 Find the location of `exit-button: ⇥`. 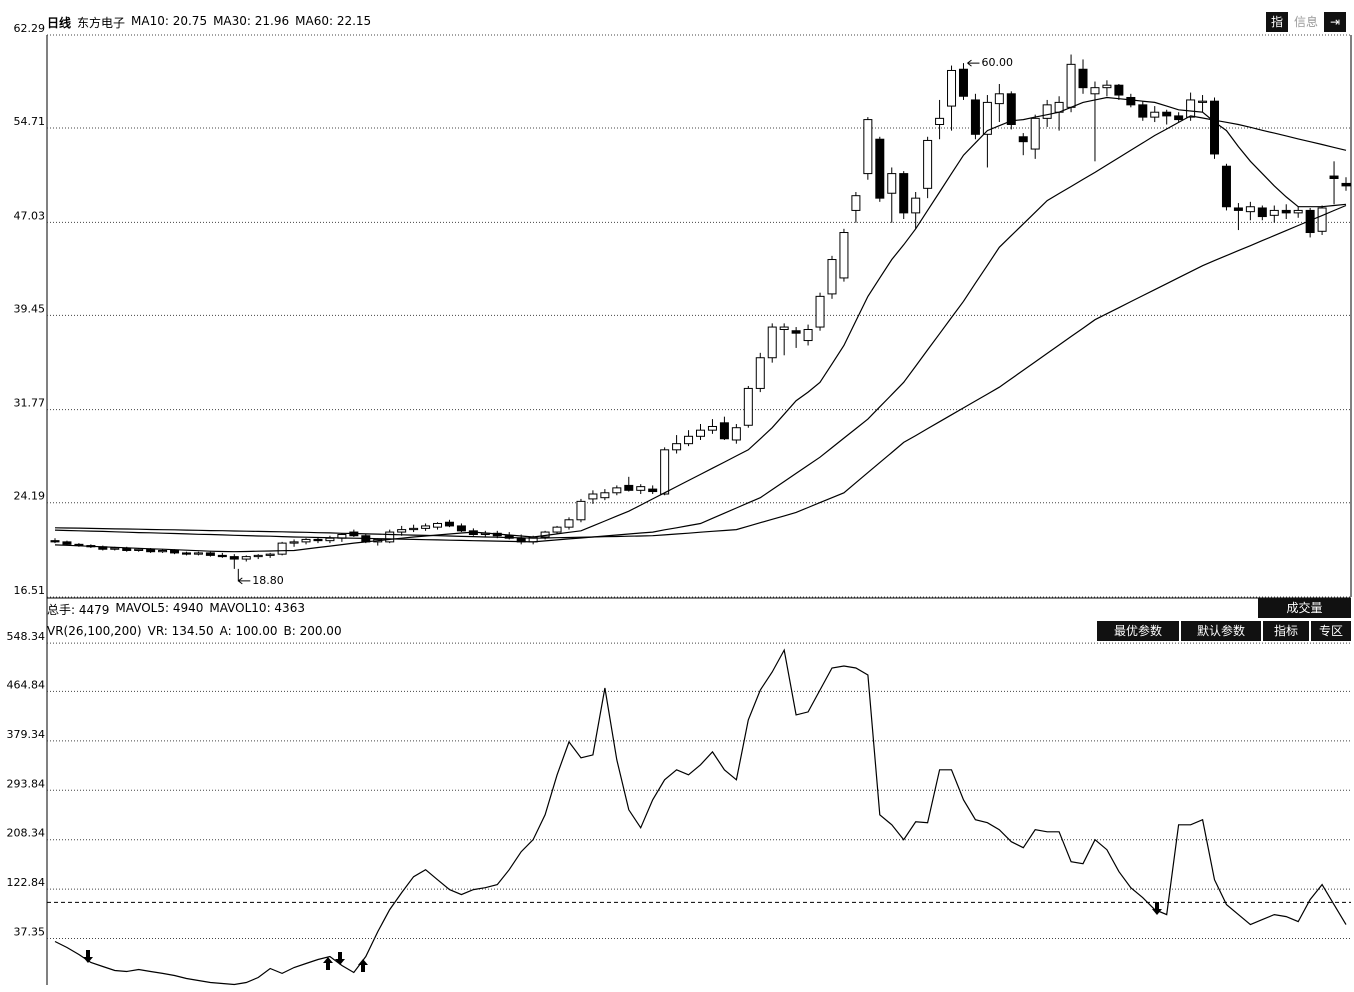

exit-button: ⇥ is located at coordinates (1335, 22).